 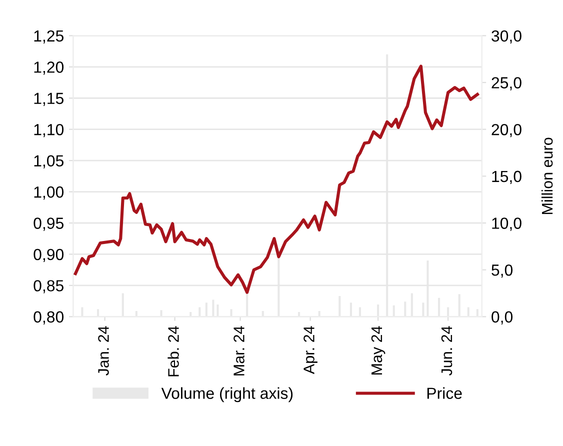 What do you see at coordinates (378, 350) in the screenshot?
I see `x-tick-label: May 24` at bounding box center [378, 350].